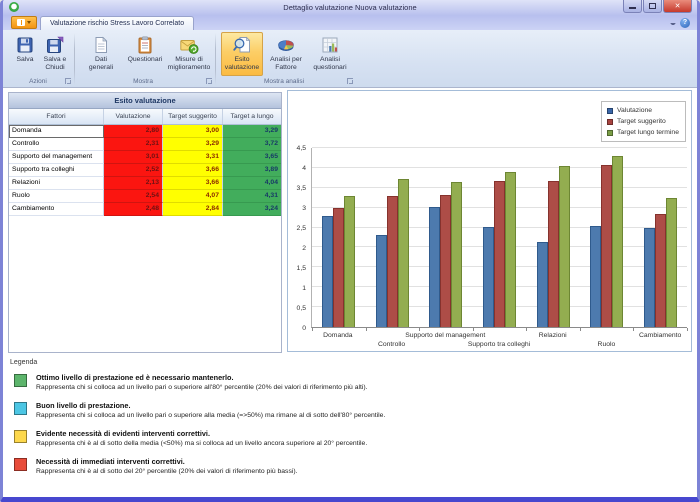  I want to click on table-row: Ruolo 2,54 4,07 4,31, so click(145, 196).